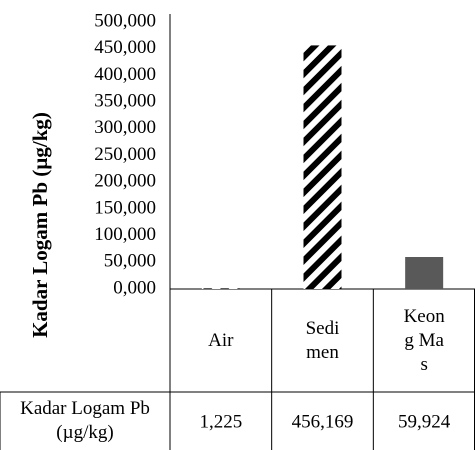 The image size is (475, 450). I want to click on x-tick-label-wrap: Keong Mas, so click(424, 340).